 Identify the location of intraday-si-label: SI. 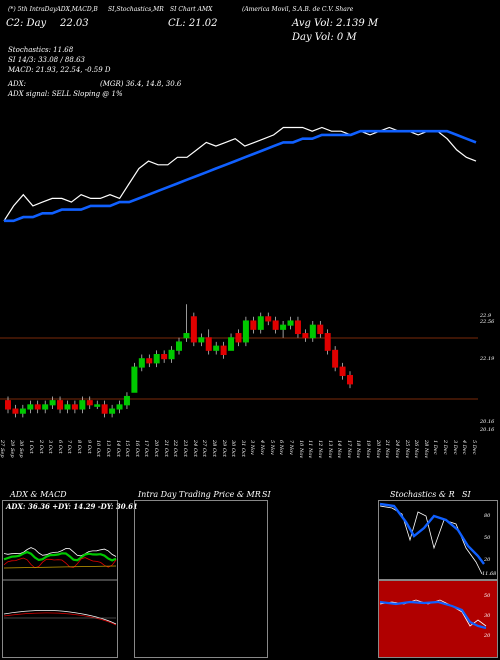
(266, 494).